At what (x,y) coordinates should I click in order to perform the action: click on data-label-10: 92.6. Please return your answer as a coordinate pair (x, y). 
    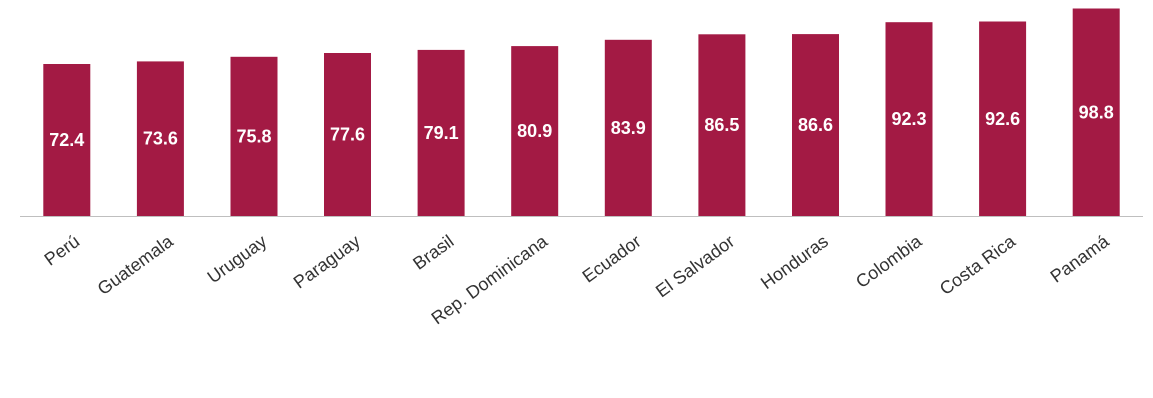
    Looking at the image, I should click on (1002, 119).